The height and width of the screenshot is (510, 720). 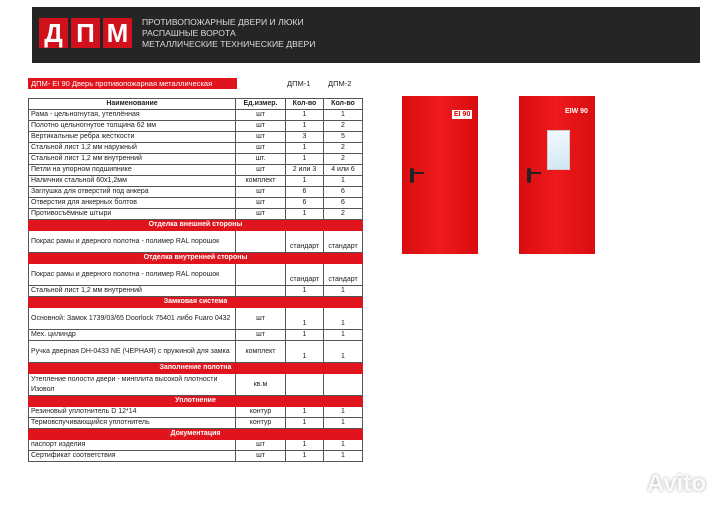 I want to click on tagline: МЕТАЛЛИЧЕСКИЕ ТЕХНИЧЕСКИЕ ДВЕРИ, so click(x=229, y=44).